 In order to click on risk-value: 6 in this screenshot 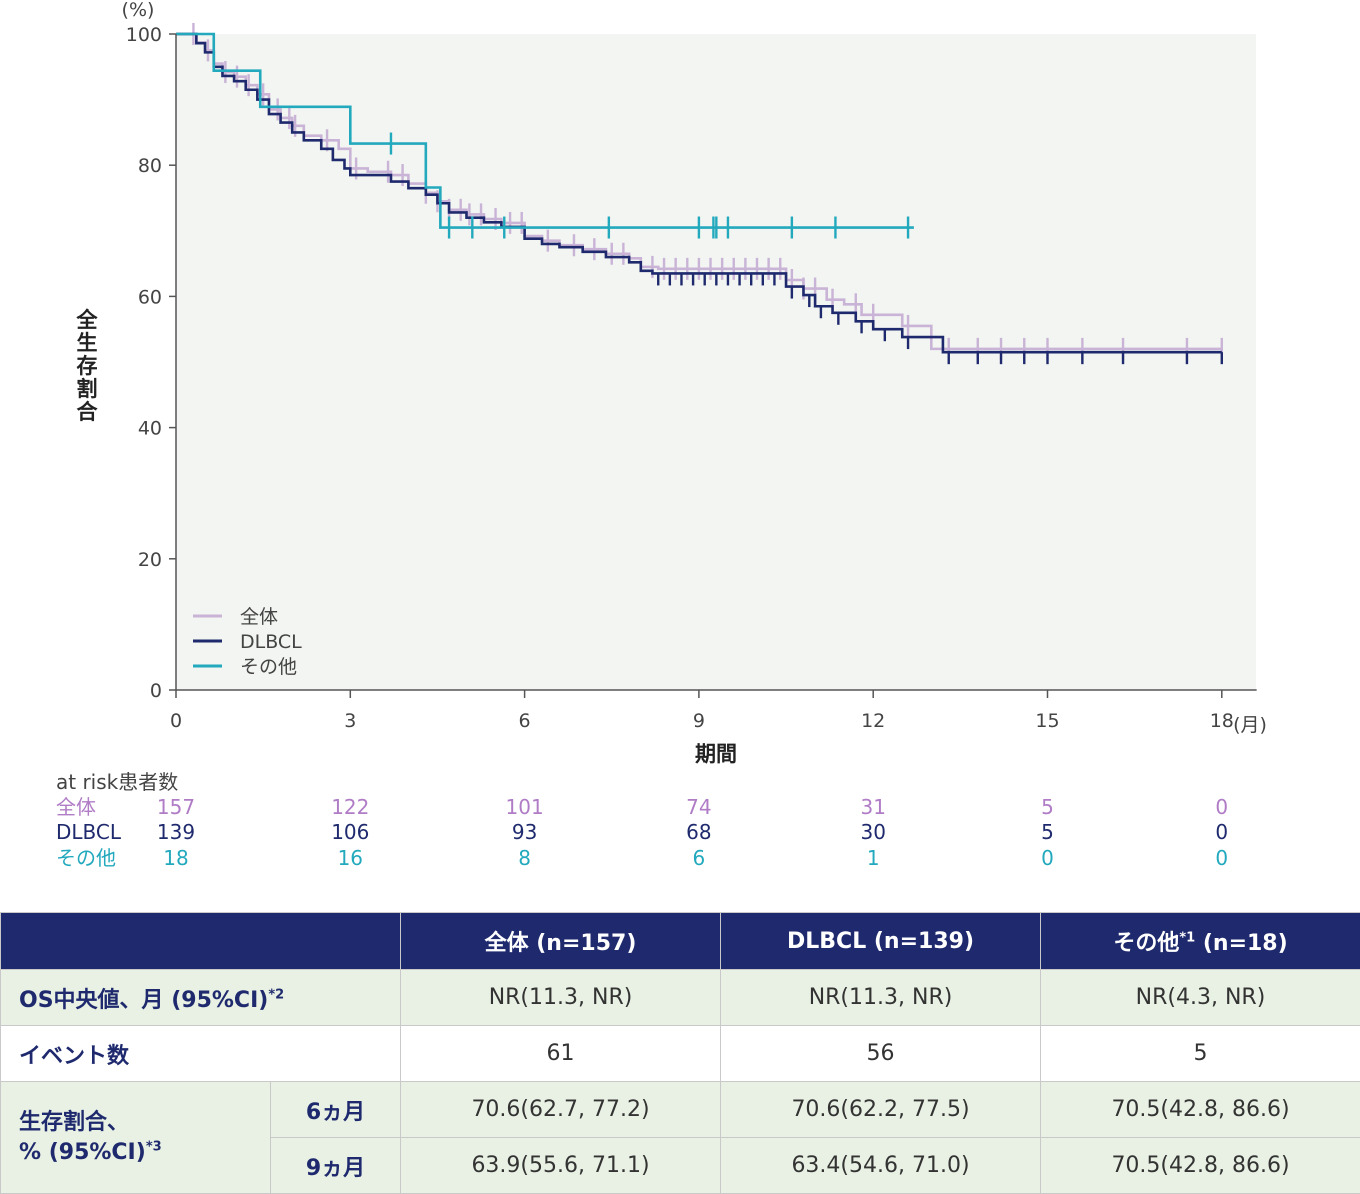, I will do `click(699, 858)`.